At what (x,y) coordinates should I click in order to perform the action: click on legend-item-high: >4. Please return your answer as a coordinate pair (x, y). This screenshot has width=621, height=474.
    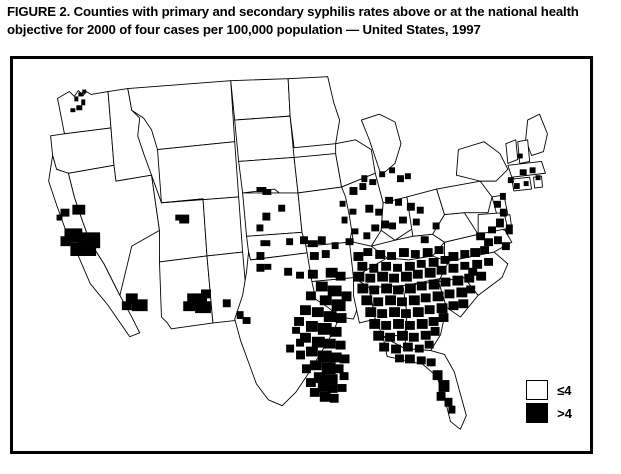
    Looking at the image, I should click on (549, 413).